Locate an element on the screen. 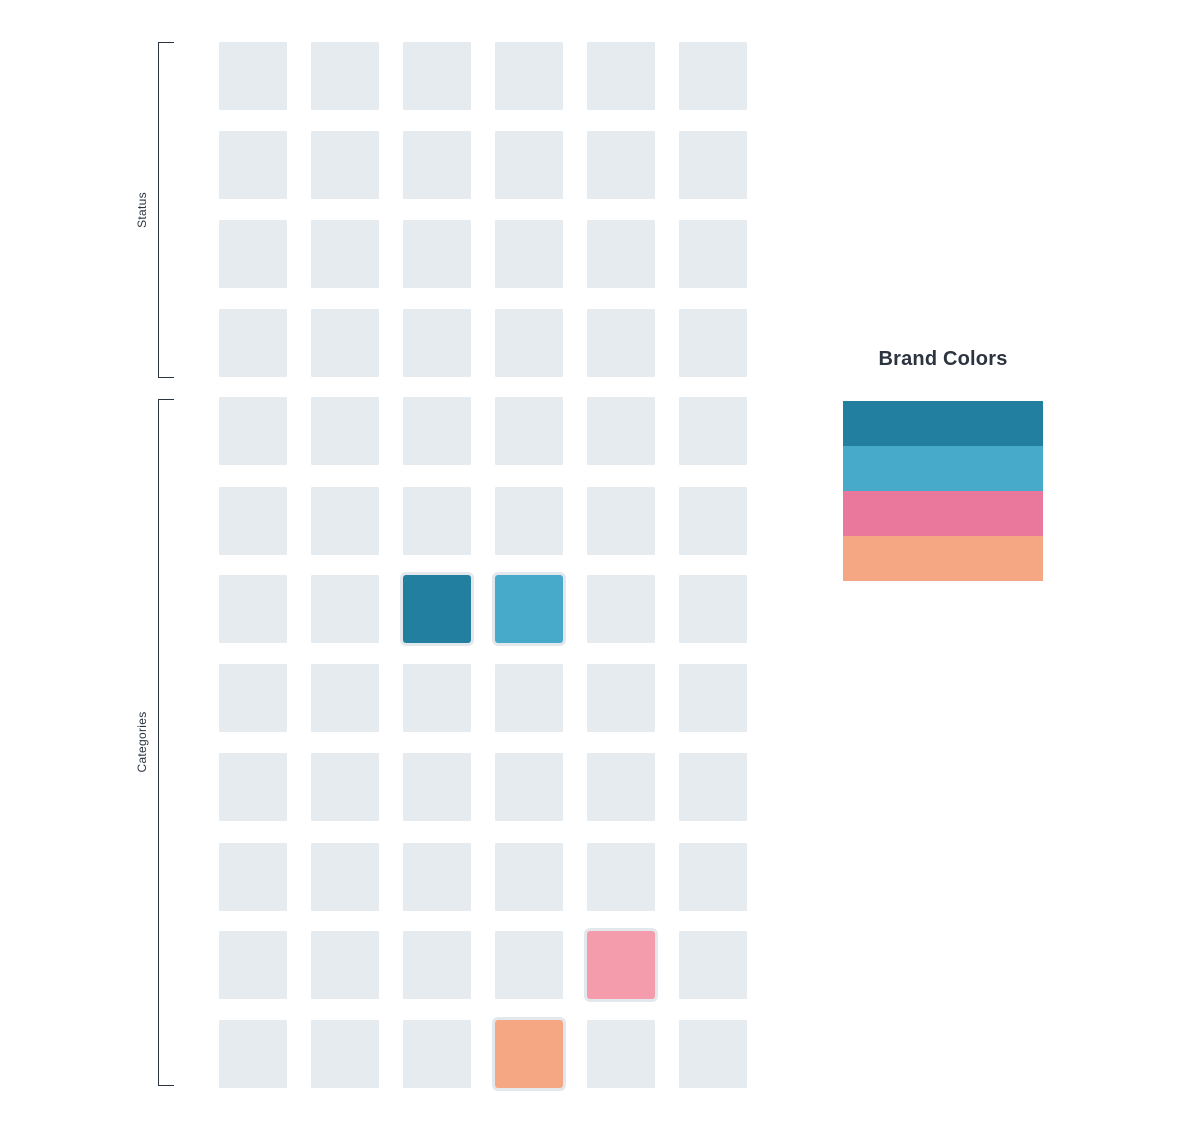 The image size is (1177, 1144). status-bracket is located at coordinates (166, 210).